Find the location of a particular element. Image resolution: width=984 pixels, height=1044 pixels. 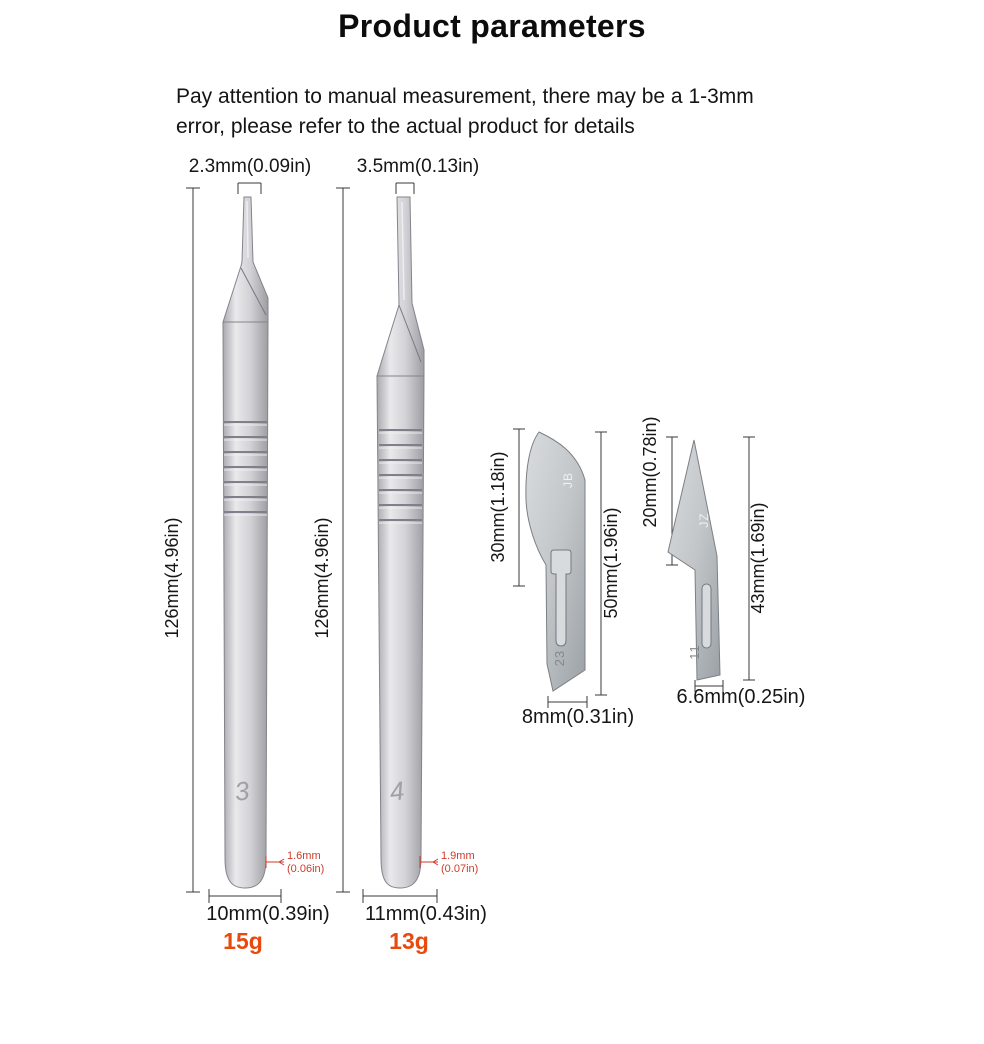

blade23-total-length-label: 50mm(1.96in) is located at coordinates (611, 562).